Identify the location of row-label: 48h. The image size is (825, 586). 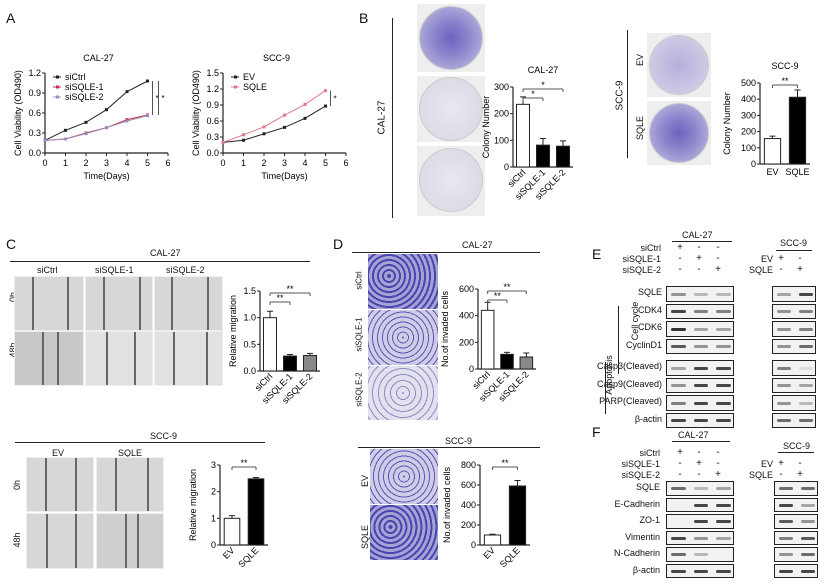
(17, 540).